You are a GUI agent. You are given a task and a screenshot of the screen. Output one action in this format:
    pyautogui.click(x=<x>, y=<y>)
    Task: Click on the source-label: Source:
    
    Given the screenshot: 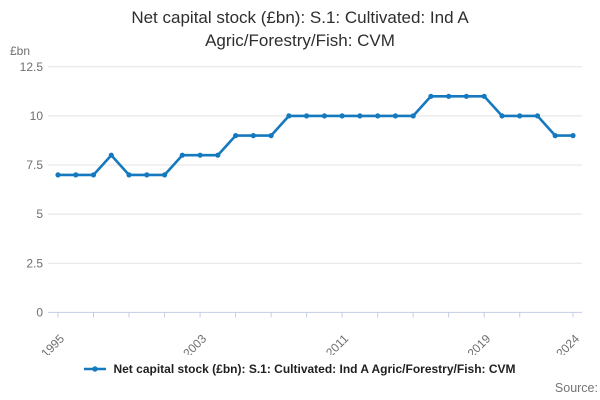 What is the action you would take?
    pyautogui.click(x=576, y=388)
    